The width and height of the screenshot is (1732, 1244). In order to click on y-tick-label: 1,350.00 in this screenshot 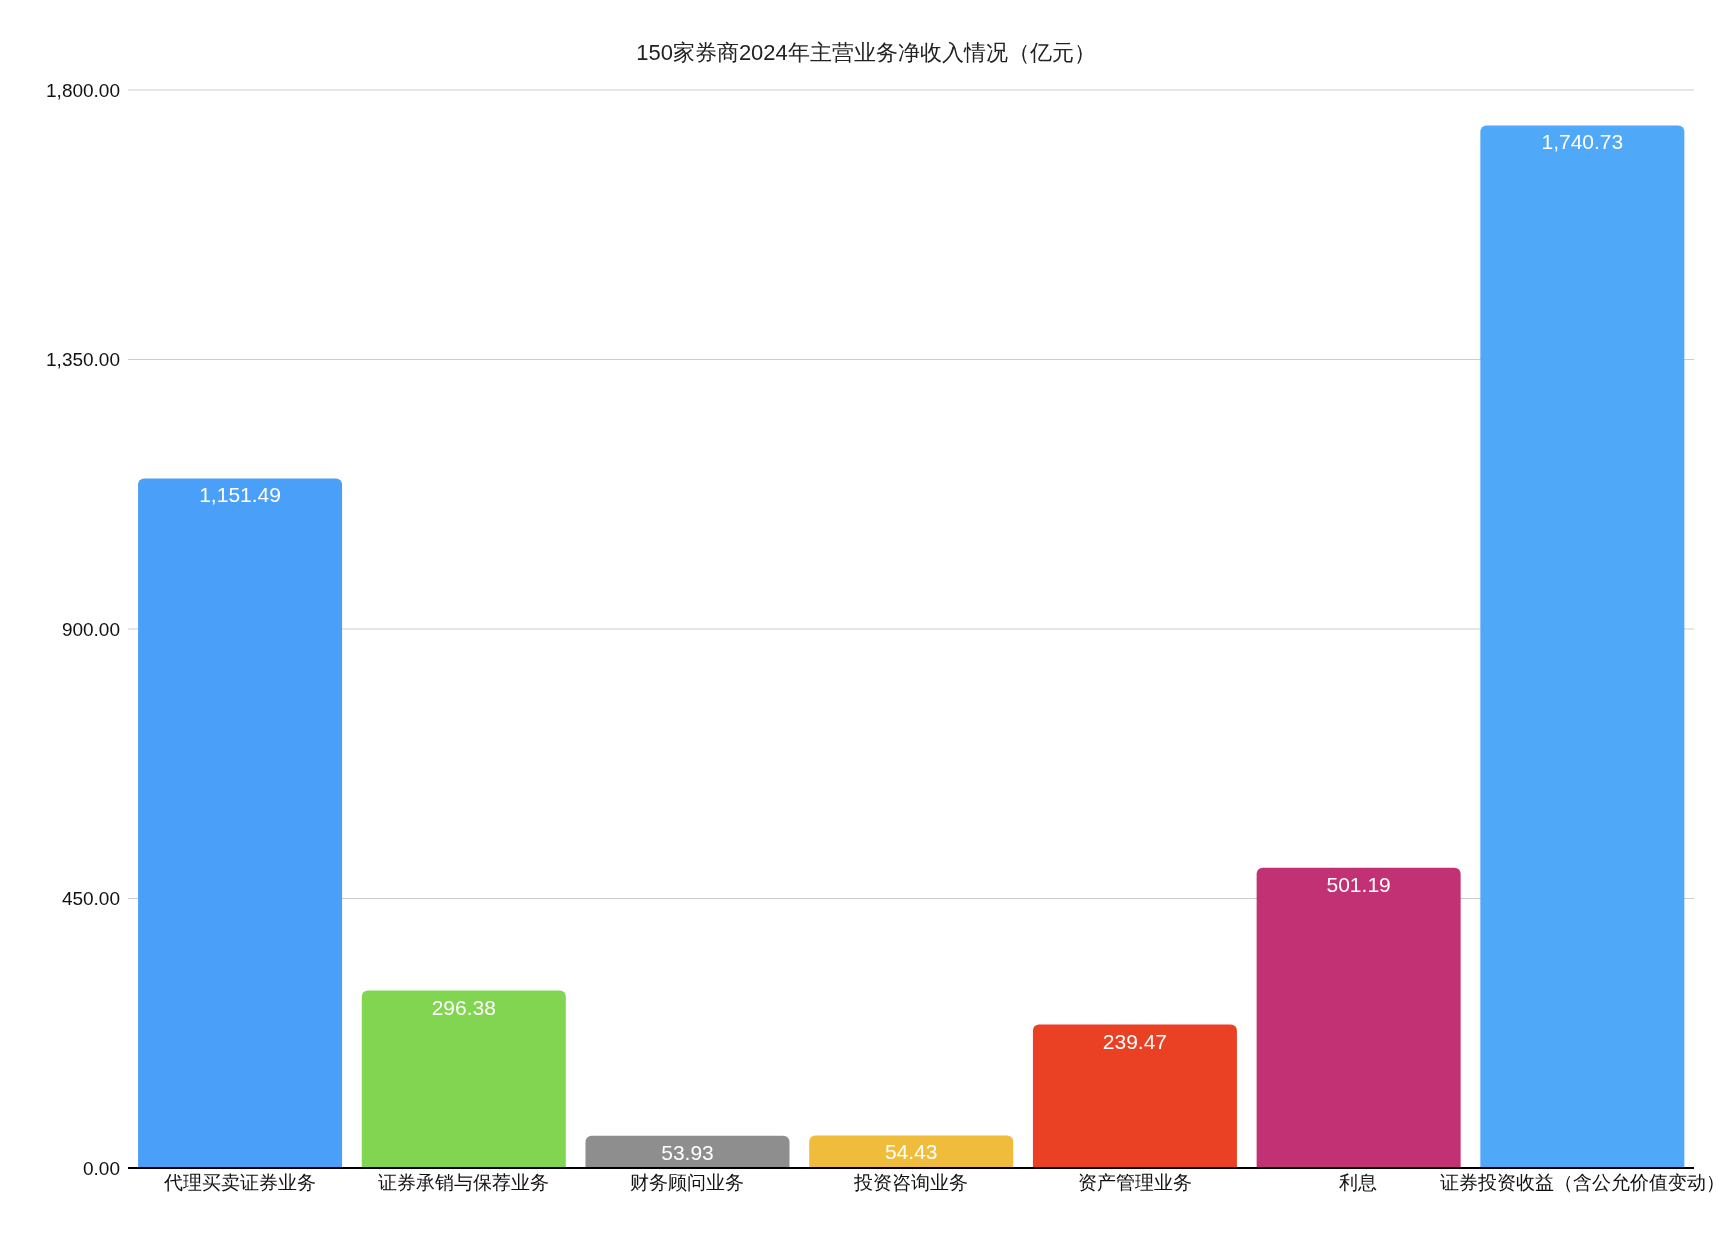, I will do `click(83, 360)`.